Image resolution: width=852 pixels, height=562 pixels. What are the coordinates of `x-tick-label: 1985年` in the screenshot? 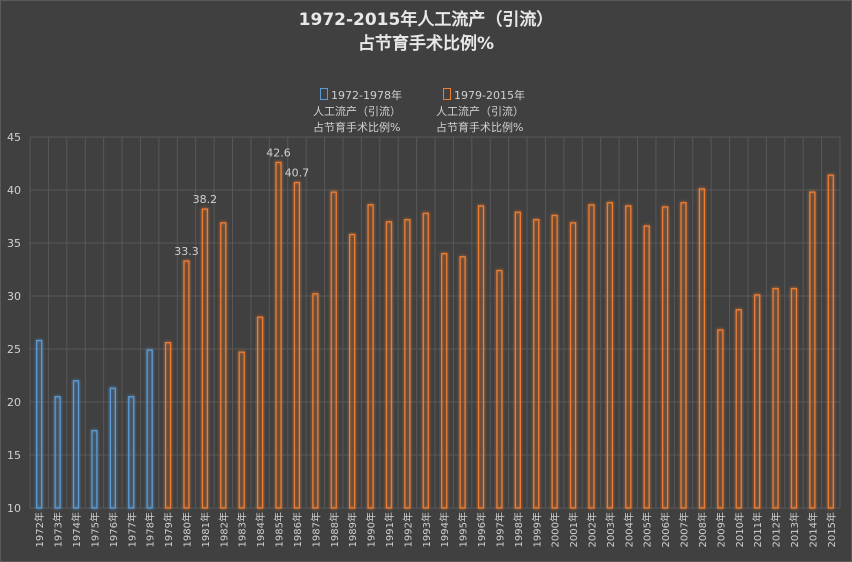 It's located at (279, 529).